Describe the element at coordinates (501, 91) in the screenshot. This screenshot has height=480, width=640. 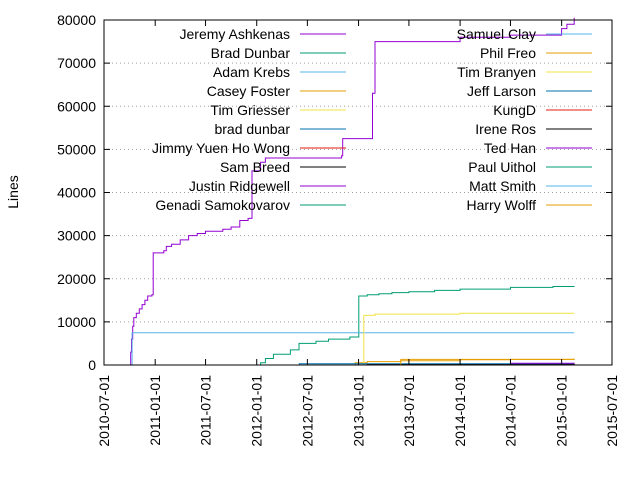
I see `legend-label: Jeff Larson` at that location.